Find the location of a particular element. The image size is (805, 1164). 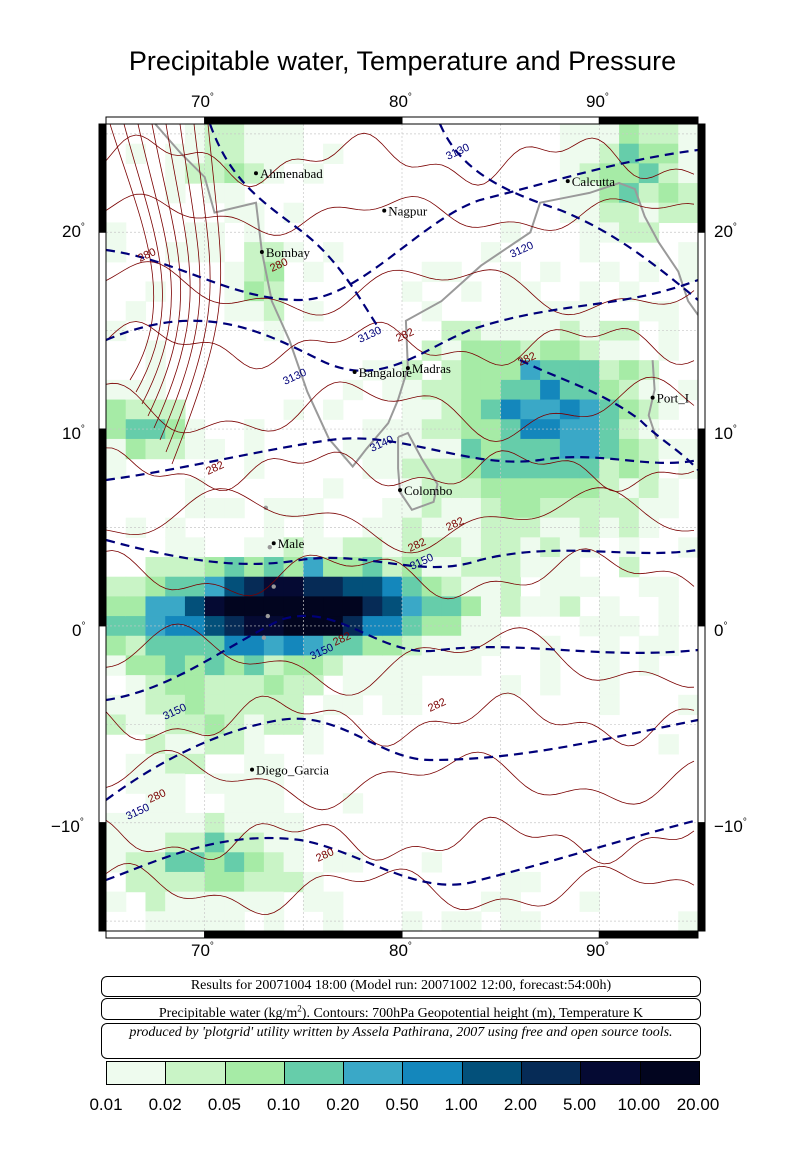

colorbar-label: 10.00 is located at coordinates (639, 1104).